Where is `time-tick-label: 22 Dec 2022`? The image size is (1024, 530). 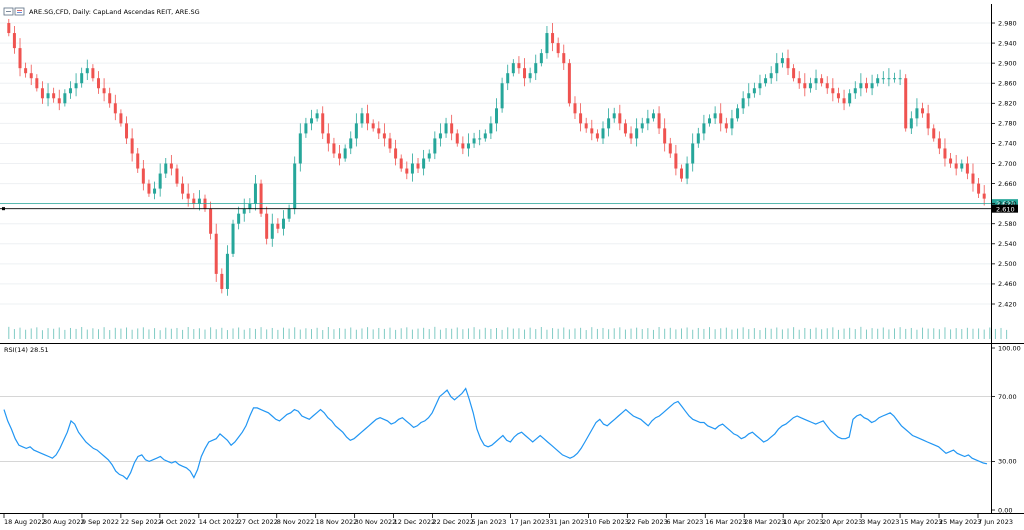 time-tick-label: 22 Dec 2022 is located at coordinates (454, 522).